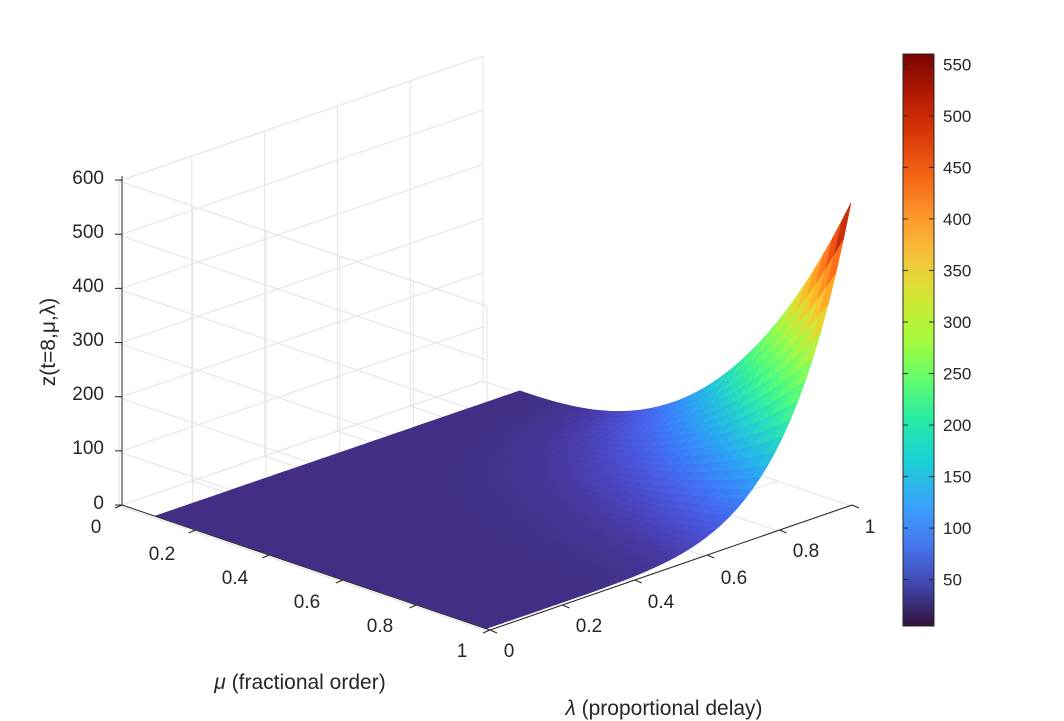 The height and width of the screenshot is (721, 1064). I want to click on colorbar-tick-label: 500, so click(957, 116).